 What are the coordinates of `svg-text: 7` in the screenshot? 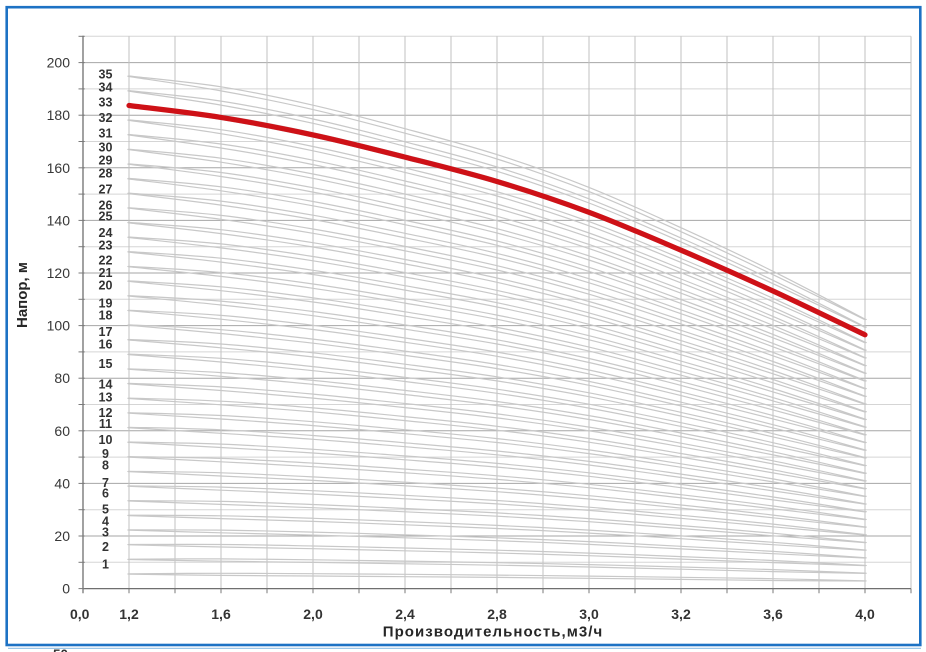 It's located at (105, 483).